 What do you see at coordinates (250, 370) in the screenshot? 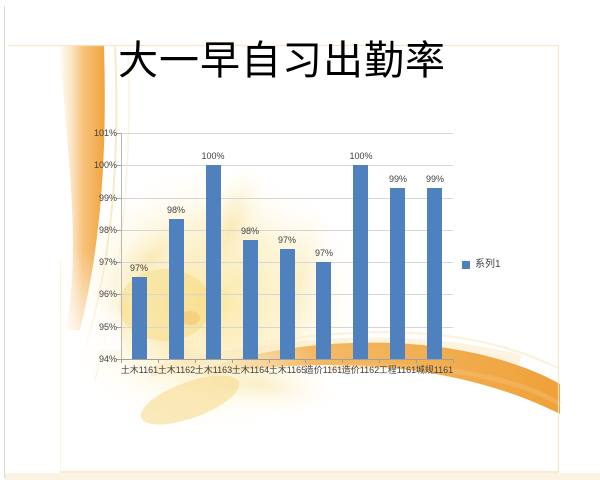
I see `category-label: 土木1164` at bounding box center [250, 370].